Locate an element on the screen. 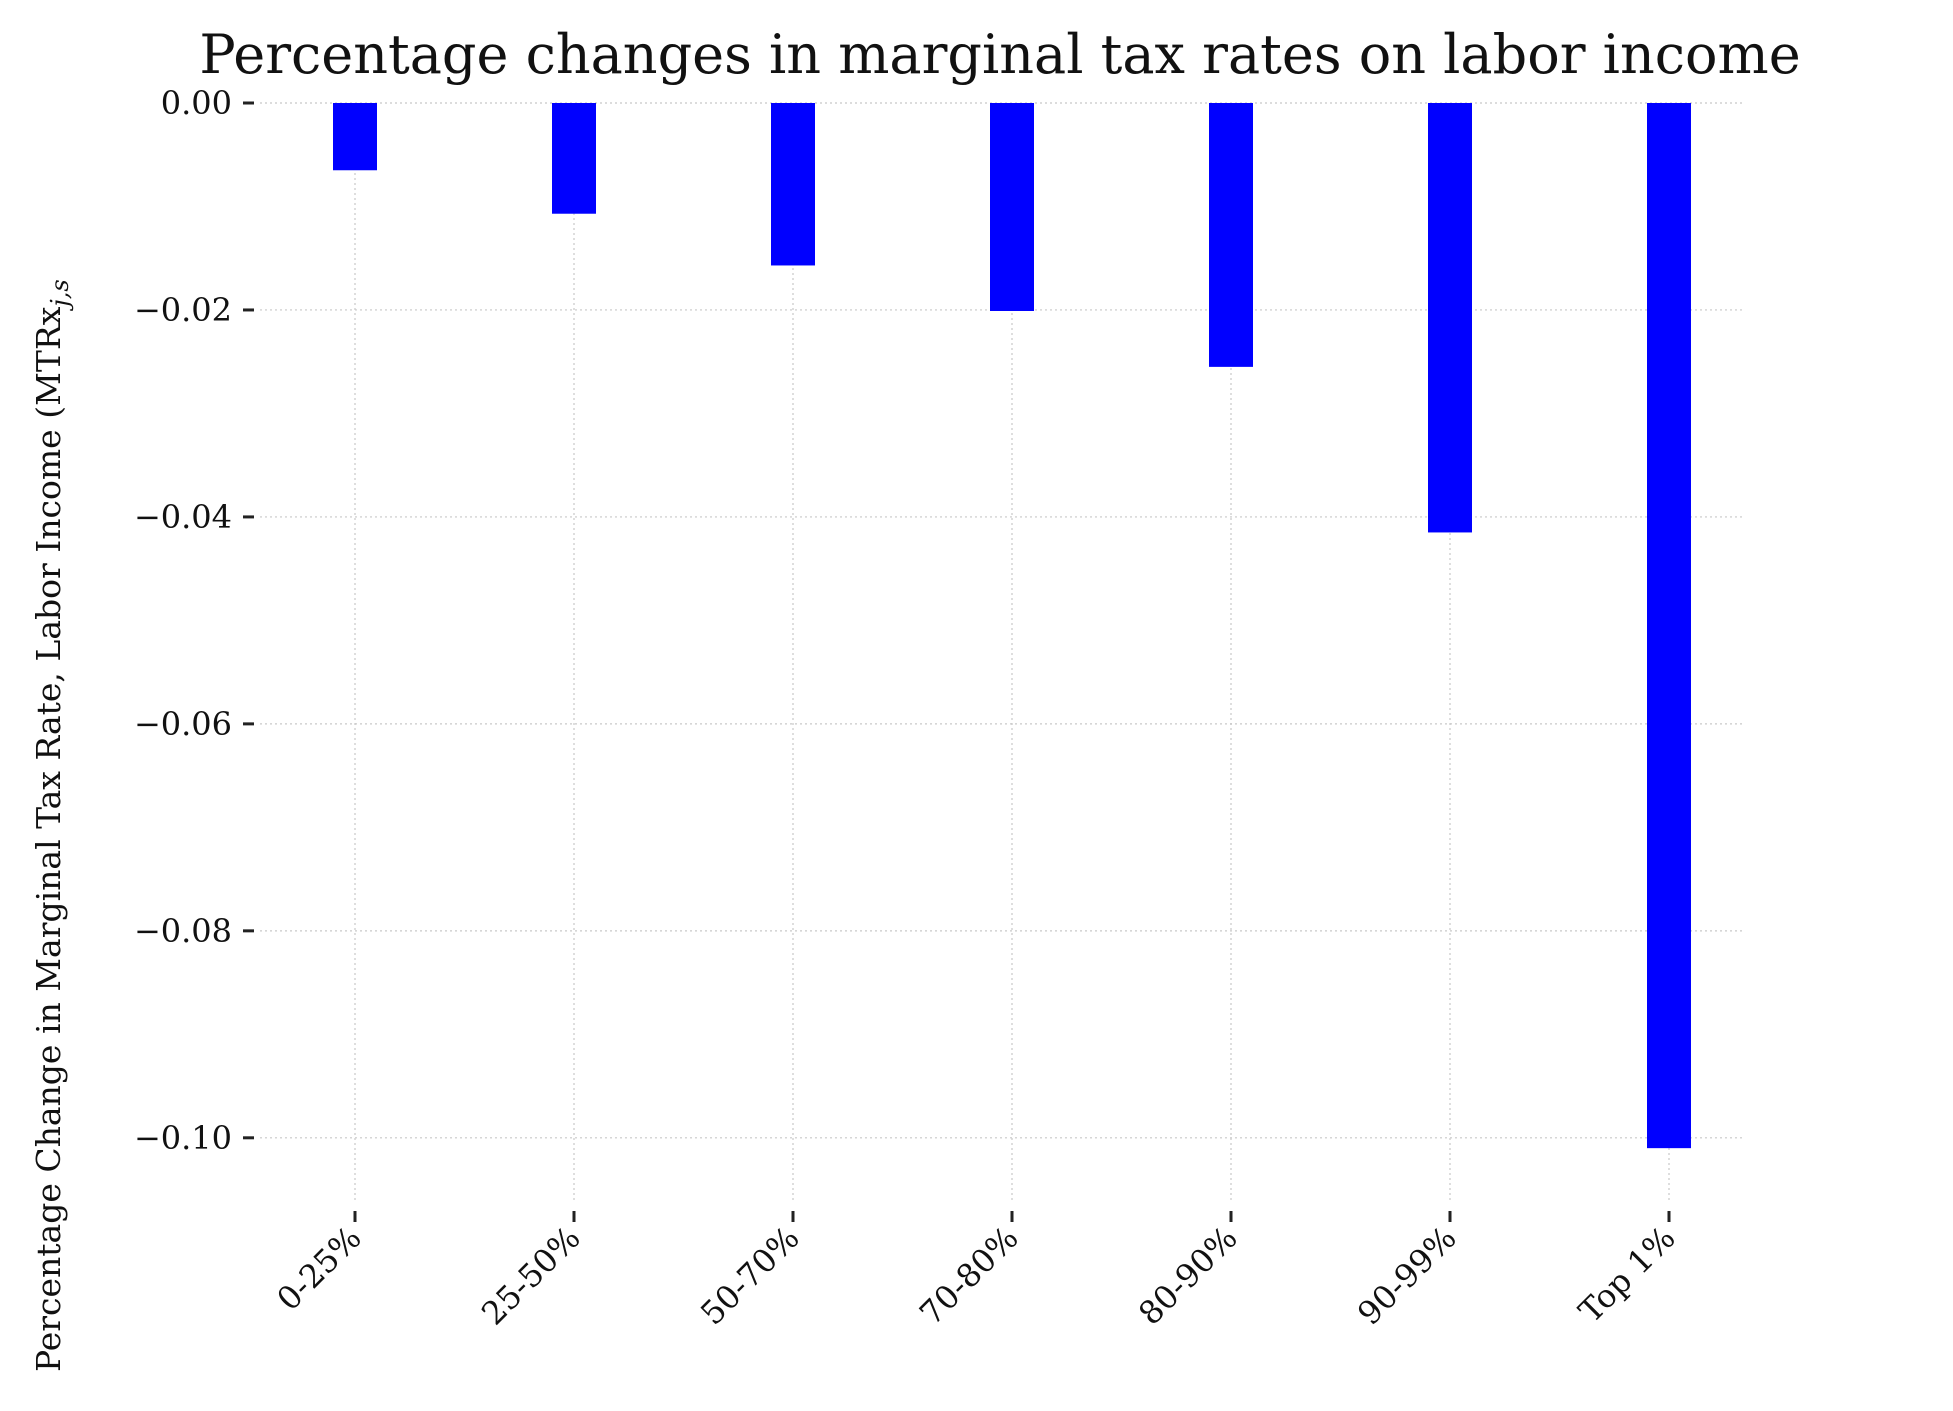 This screenshot has height=1411, width=1953. bar-80-90- is located at coordinates (1231, 235).